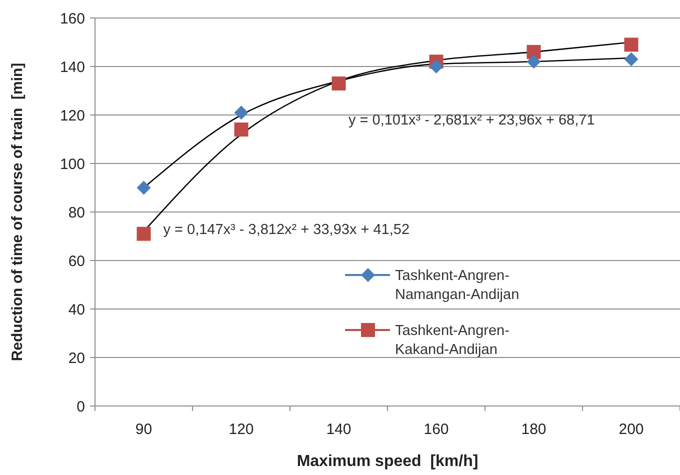 The height and width of the screenshot is (475, 680). I want to click on y-tick-label: 140, so click(72, 67).